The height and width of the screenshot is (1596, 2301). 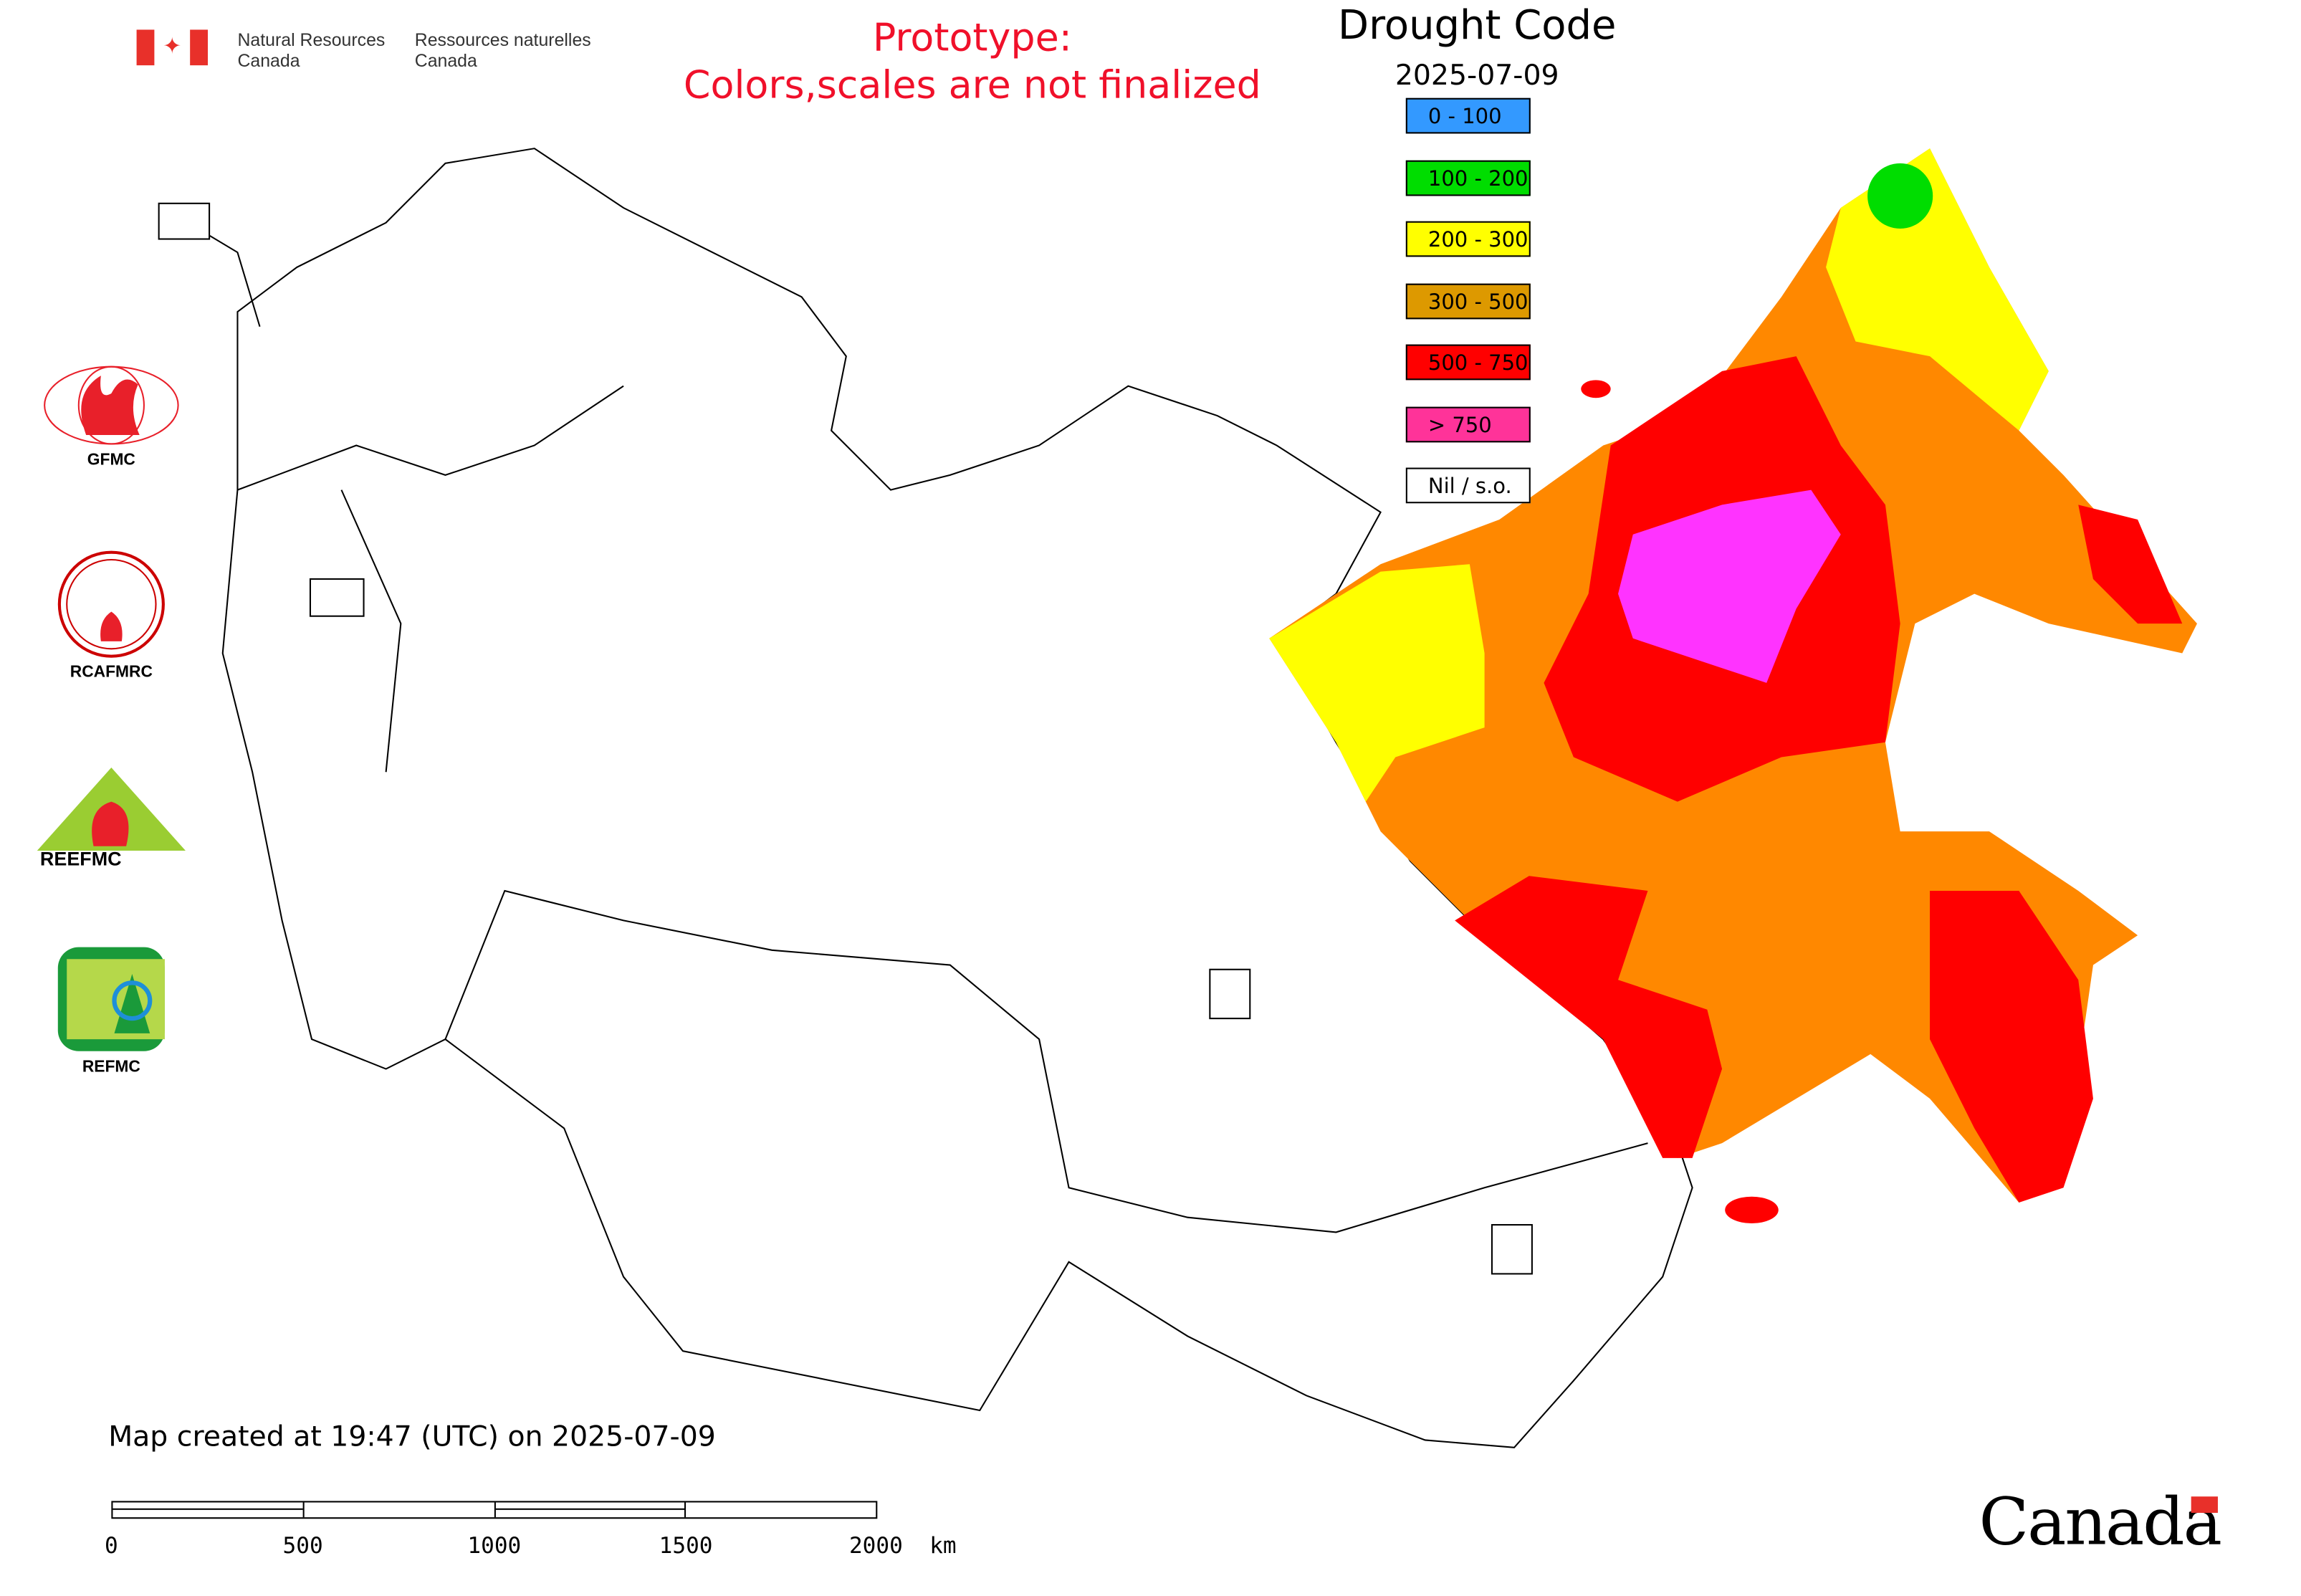 What do you see at coordinates (111, 604) in the screenshot?
I see `rcafmrc-emblem-icon` at bounding box center [111, 604].